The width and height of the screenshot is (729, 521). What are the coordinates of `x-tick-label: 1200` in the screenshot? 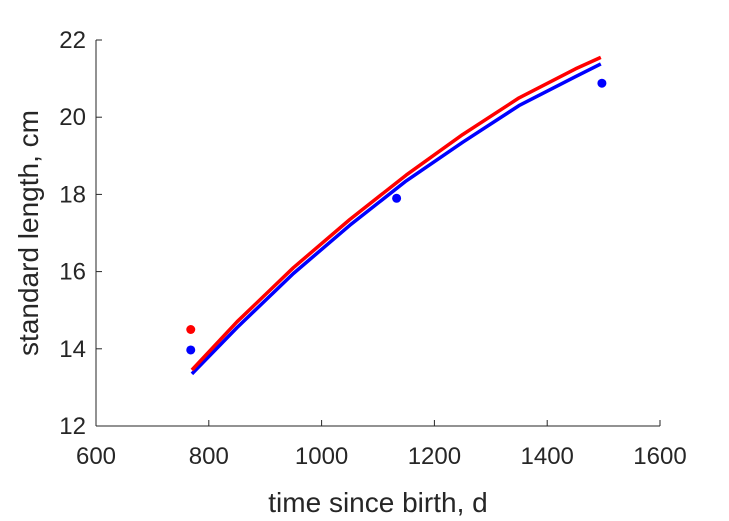 It's located at (434, 456).